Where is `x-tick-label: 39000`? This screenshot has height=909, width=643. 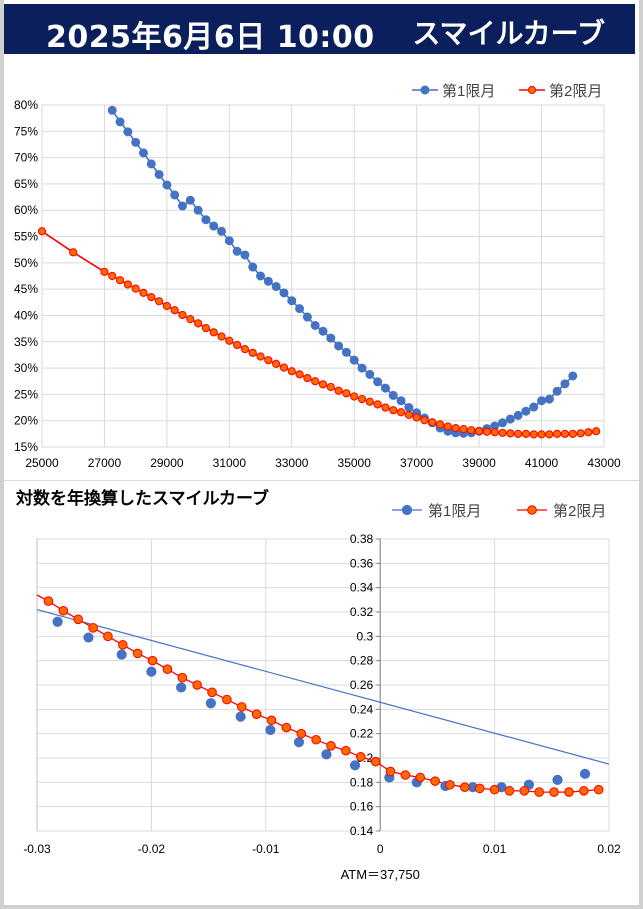 x-tick-label: 39000 is located at coordinates (479, 463).